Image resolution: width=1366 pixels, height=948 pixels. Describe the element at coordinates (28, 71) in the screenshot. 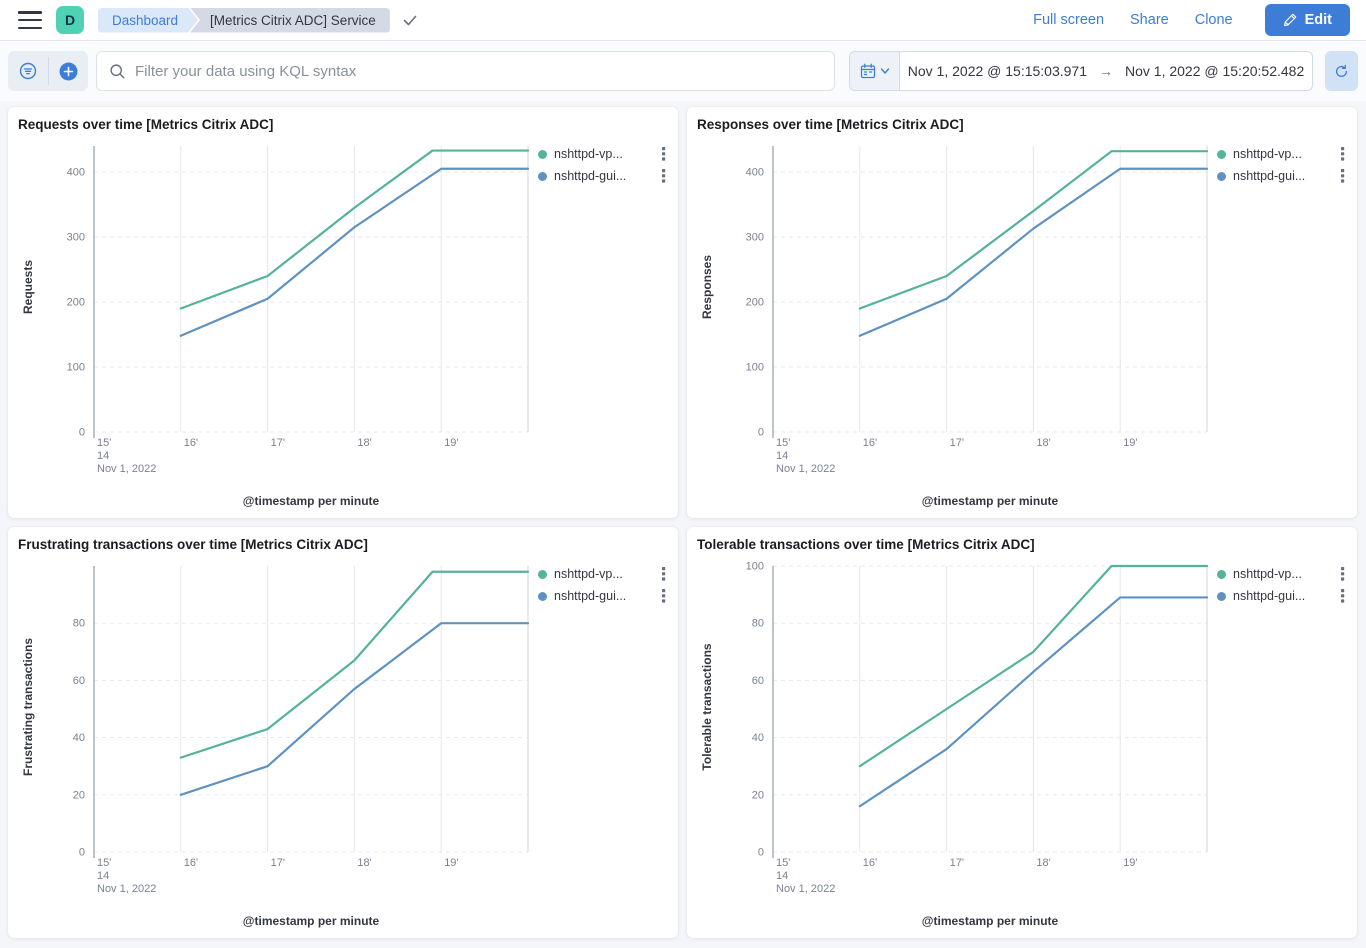

I see `saved-filters-icon` at that location.